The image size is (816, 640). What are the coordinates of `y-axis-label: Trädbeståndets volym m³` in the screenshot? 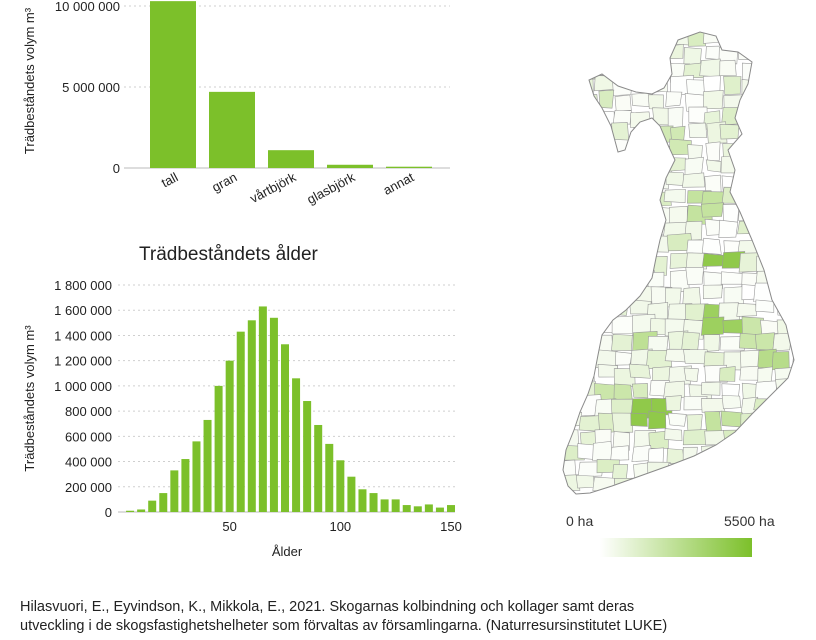 It's located at (29, 398).